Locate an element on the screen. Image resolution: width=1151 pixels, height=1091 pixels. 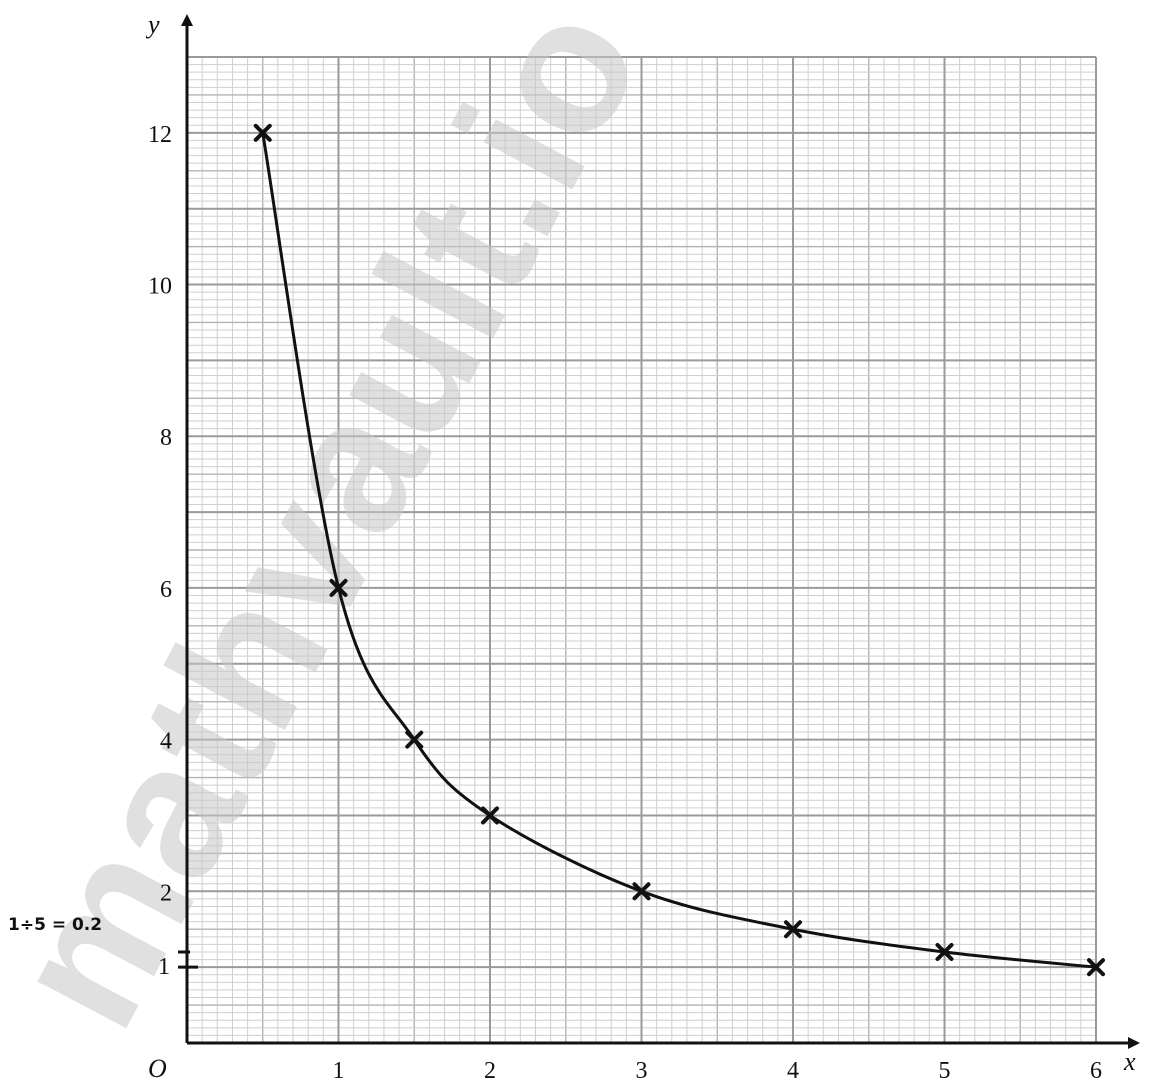
y-axis-label: y is located at coordinates (152, 24).